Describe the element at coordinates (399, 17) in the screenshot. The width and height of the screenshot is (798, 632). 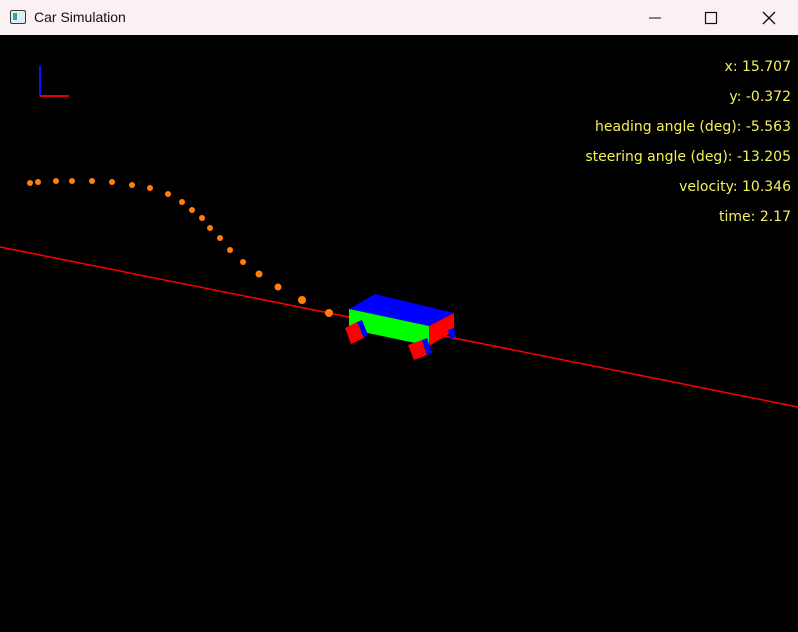
I see `title-bar: Car Simulation` at that location.